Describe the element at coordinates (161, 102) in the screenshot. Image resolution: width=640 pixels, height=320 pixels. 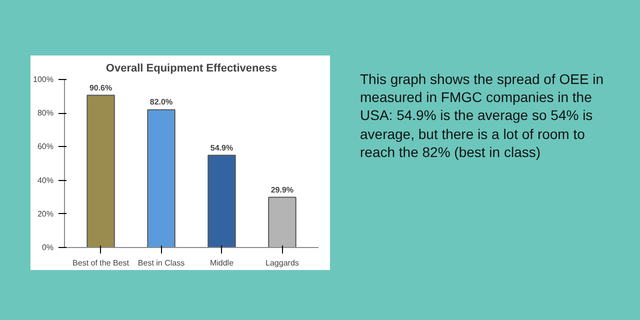
I see `data-label: 82.0%` at that location.